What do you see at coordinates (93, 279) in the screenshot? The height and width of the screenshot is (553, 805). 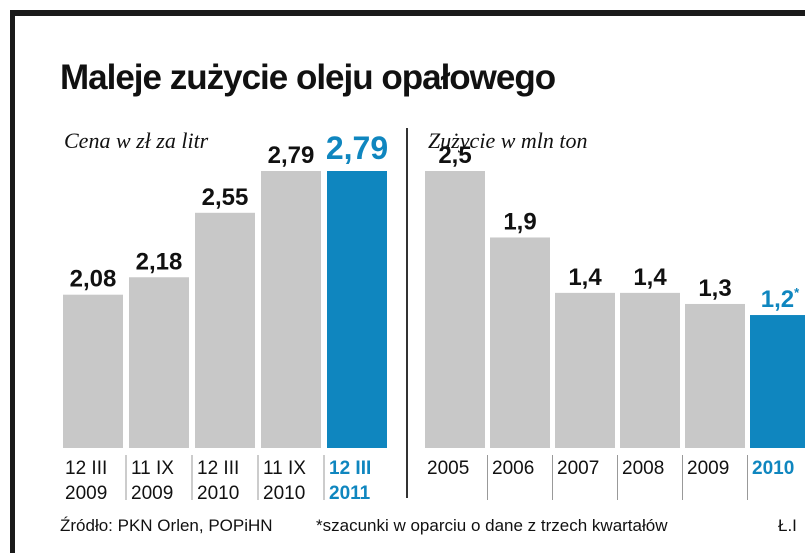 I see `chart-1-value-label: 2,08` at bounding box center [93, 279].